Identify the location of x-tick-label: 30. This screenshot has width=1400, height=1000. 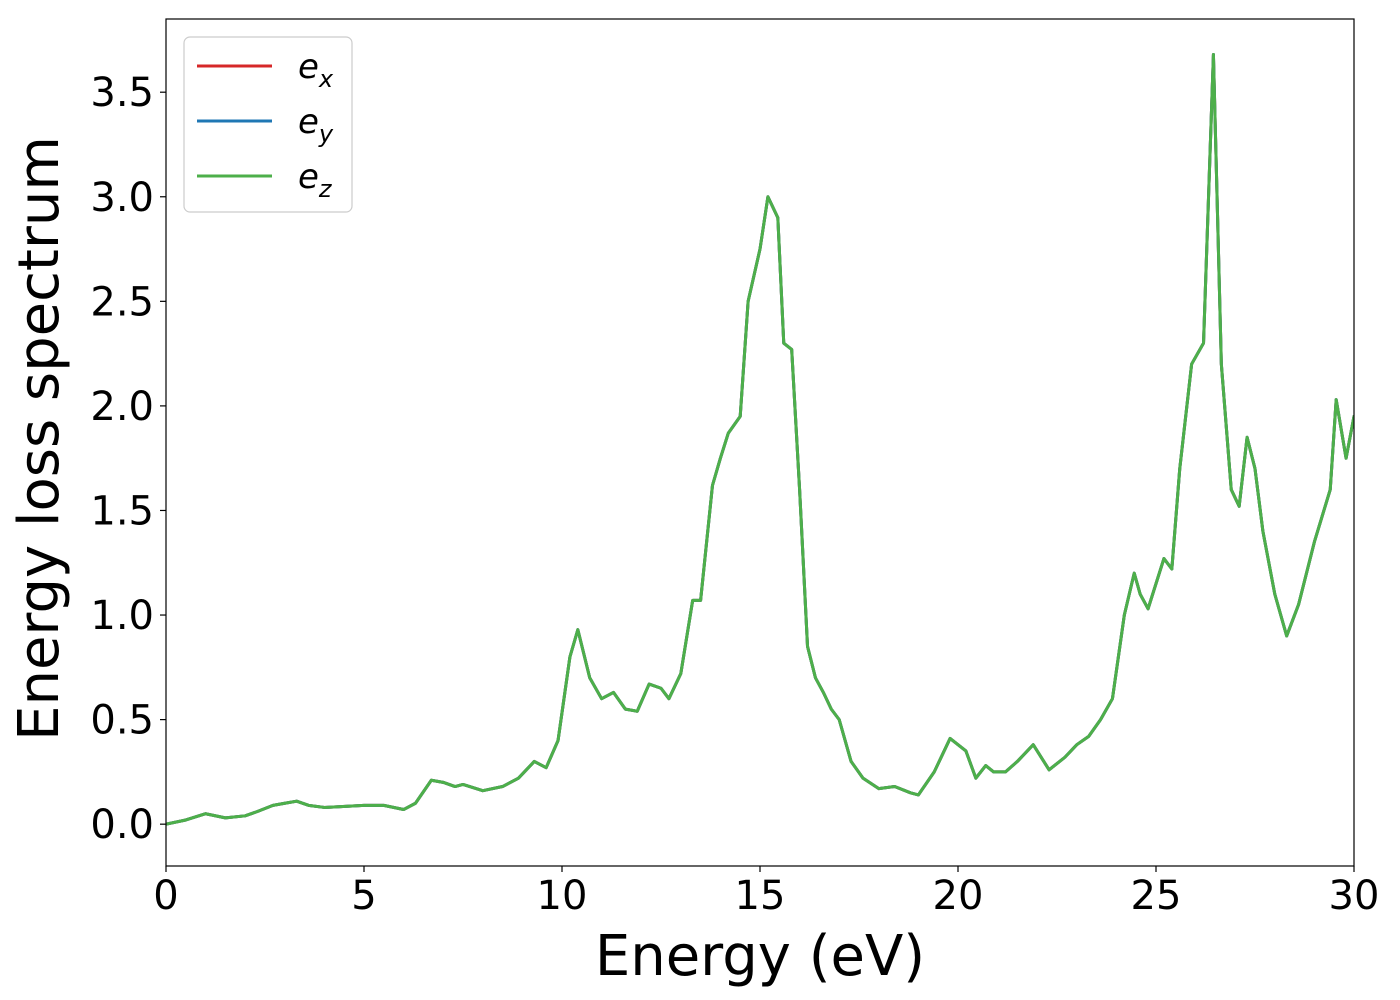
(1354, 896).